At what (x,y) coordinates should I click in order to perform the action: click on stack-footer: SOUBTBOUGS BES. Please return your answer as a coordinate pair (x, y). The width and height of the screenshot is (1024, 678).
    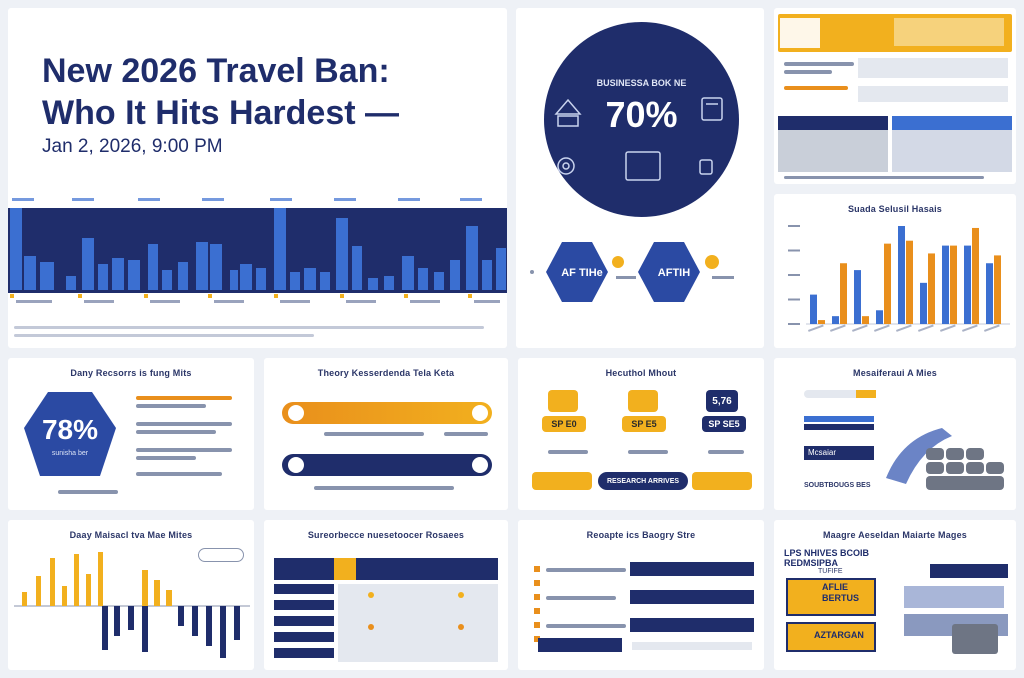
    Looking at the image, I should click on (837, 485).